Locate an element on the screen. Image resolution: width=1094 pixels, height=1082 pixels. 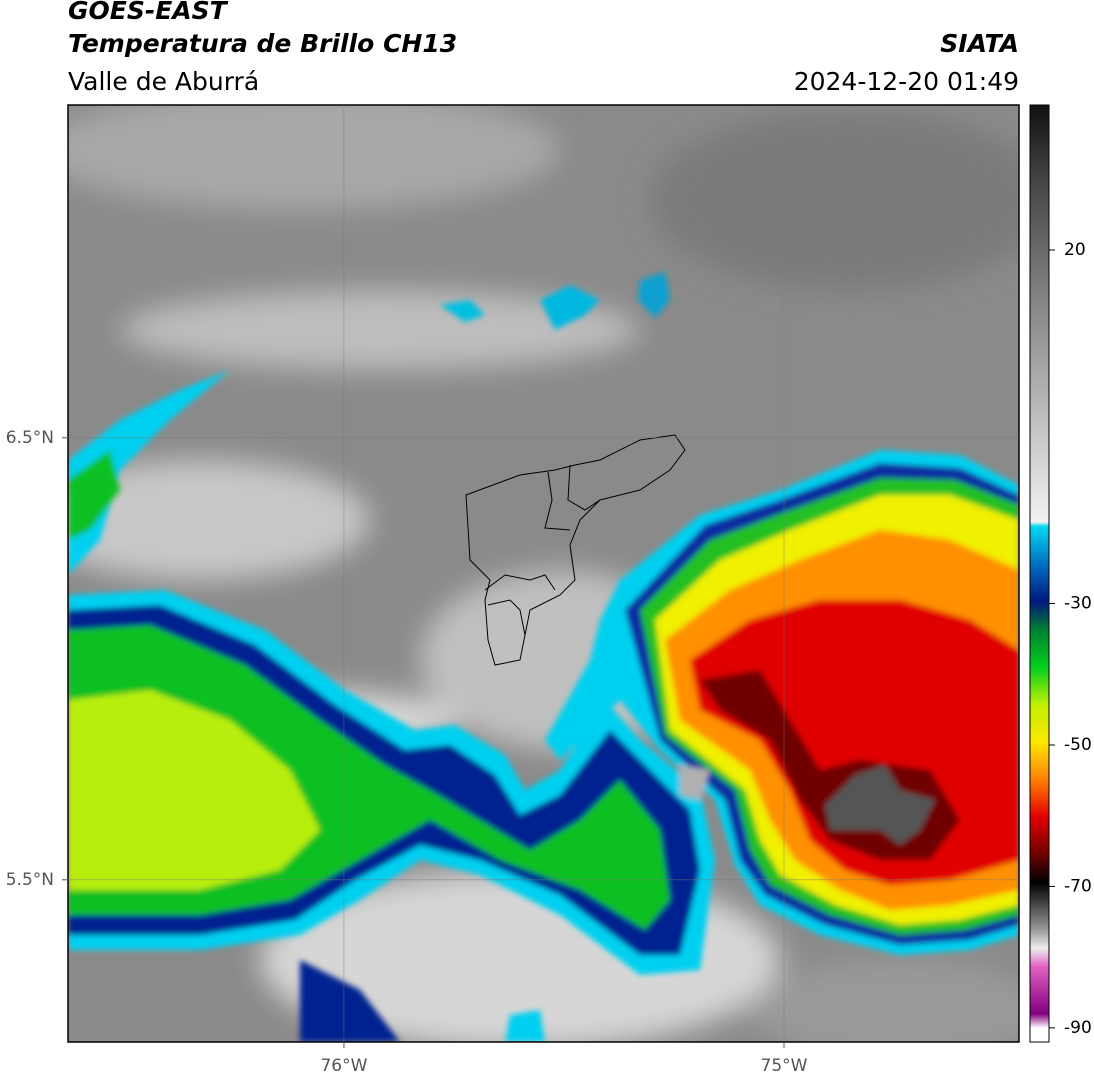
x-tick-label: 76°W is located at coordinates (343, 1066).